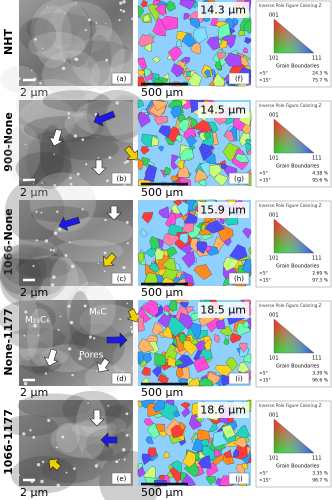  Describe the element at coordinates (194, 343) in the screenshot. I see `ebsd-map: 18.5 μm (i)` at that location.